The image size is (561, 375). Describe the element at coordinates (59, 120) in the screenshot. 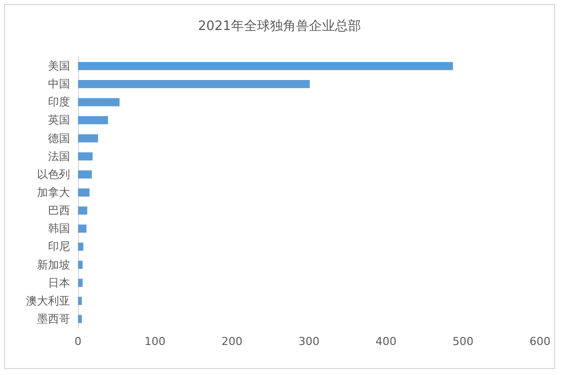

I see `y-tick-label: 英国` at that location.